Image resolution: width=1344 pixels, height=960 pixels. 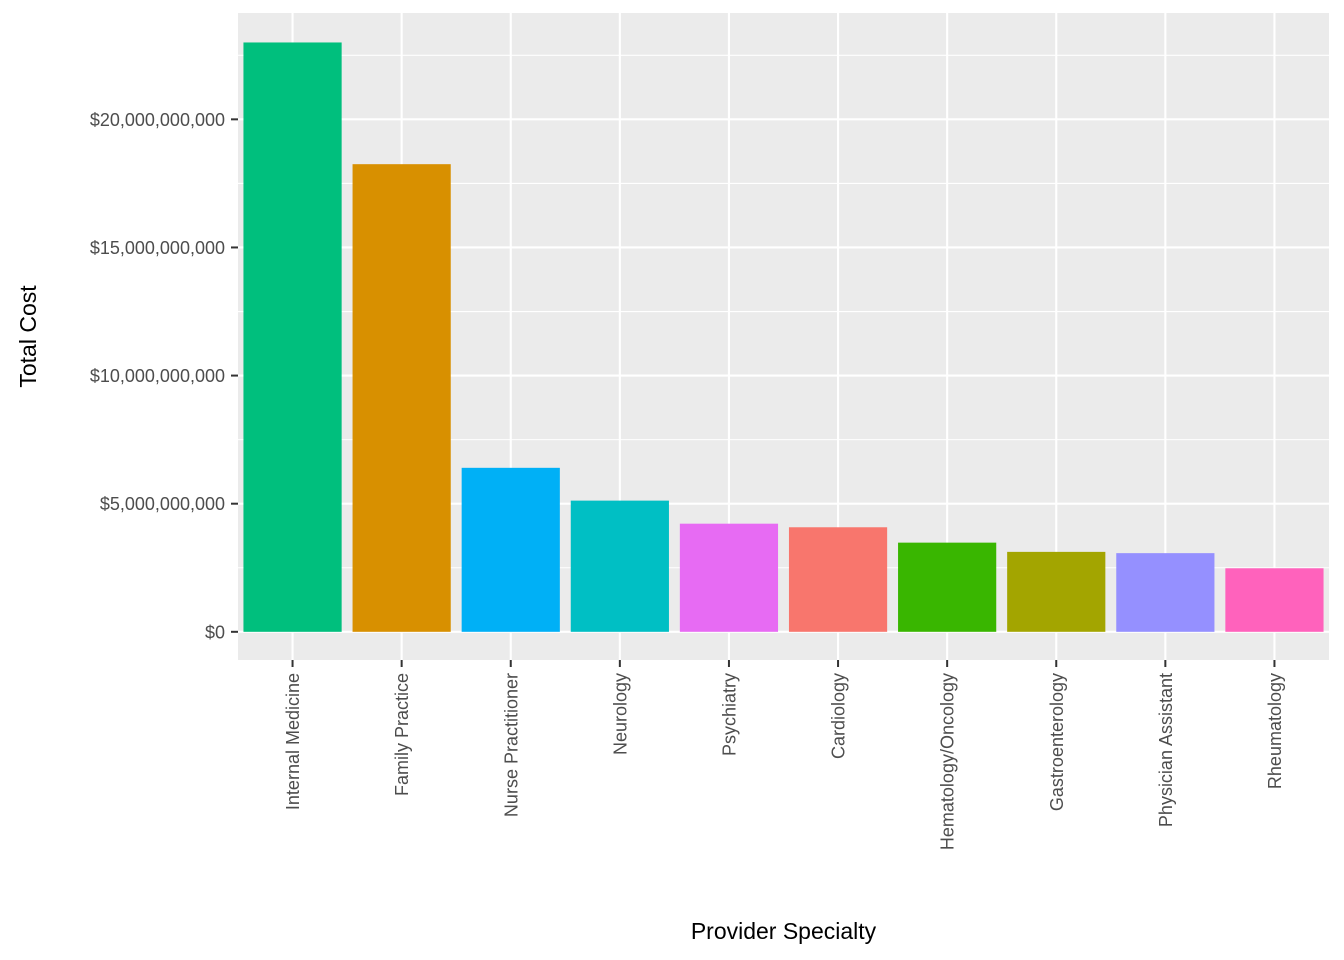 I want to click on x-tick-label: Rheumatology, so click(x=1275, y=731).